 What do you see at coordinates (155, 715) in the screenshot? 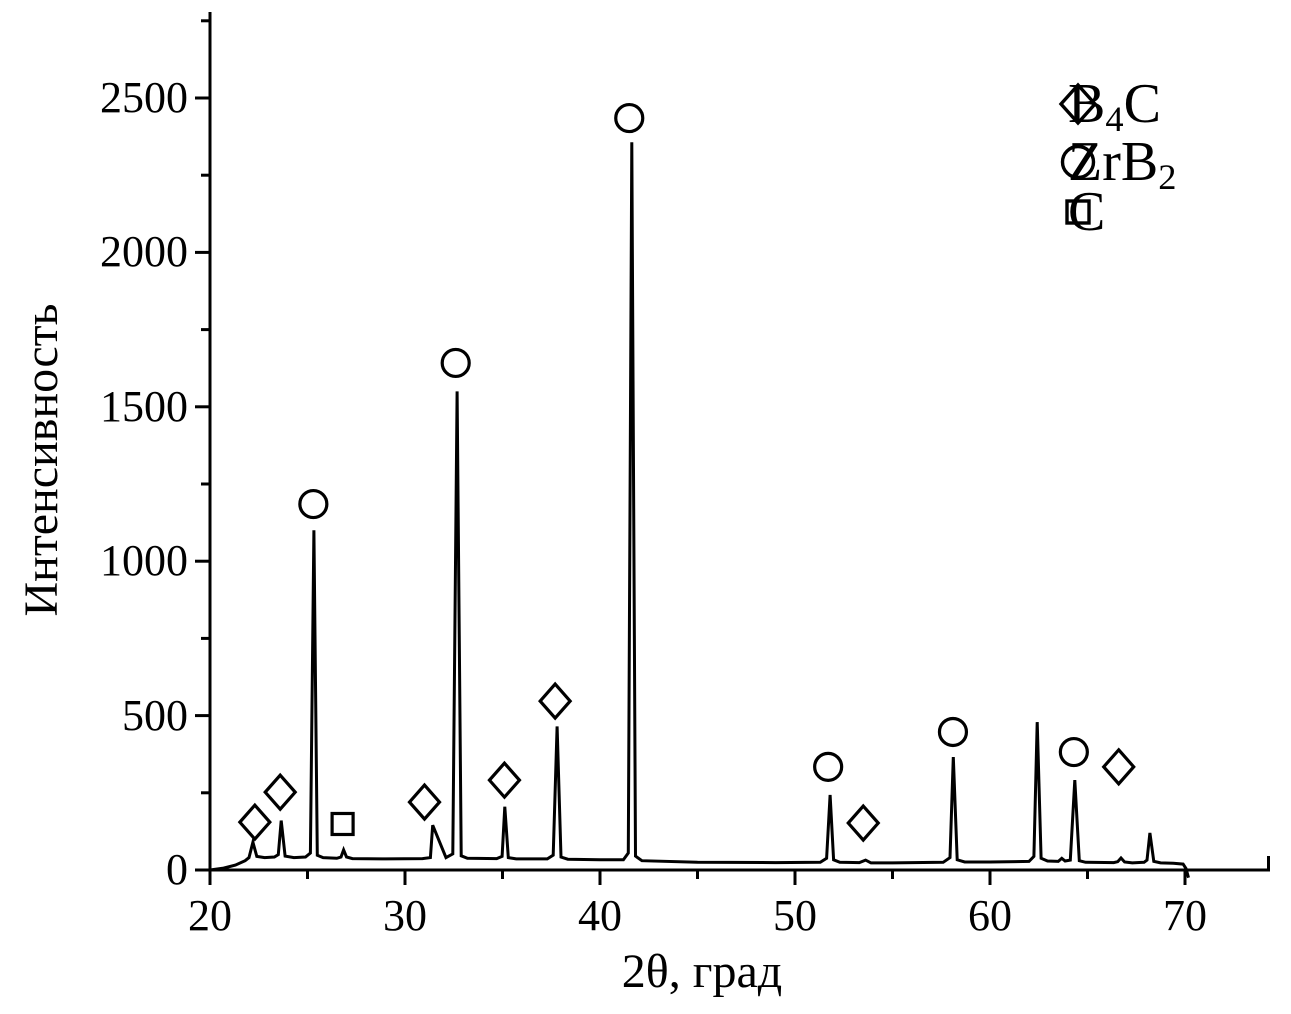
I see `y-tick-label: 500` at bounding box center [155, 715].